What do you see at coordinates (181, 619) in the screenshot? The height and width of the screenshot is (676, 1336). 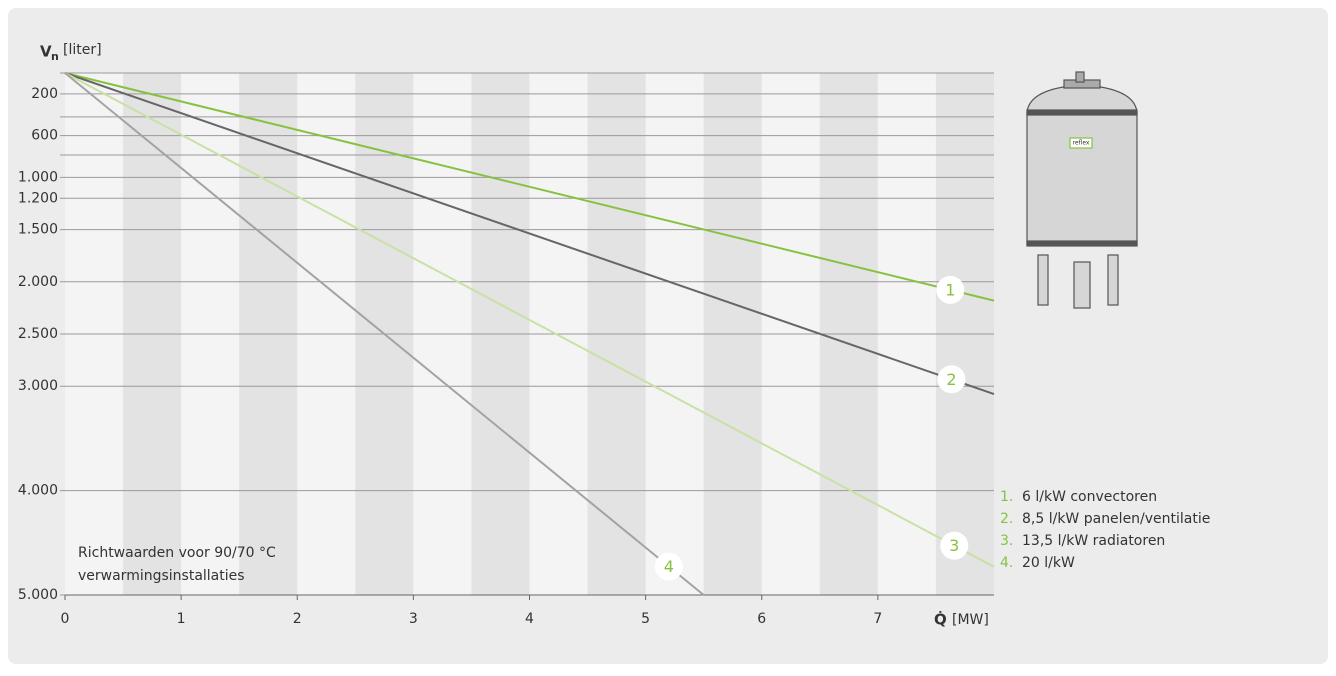 I see `x-tick-label: 1` at bounding box center [181, 619].